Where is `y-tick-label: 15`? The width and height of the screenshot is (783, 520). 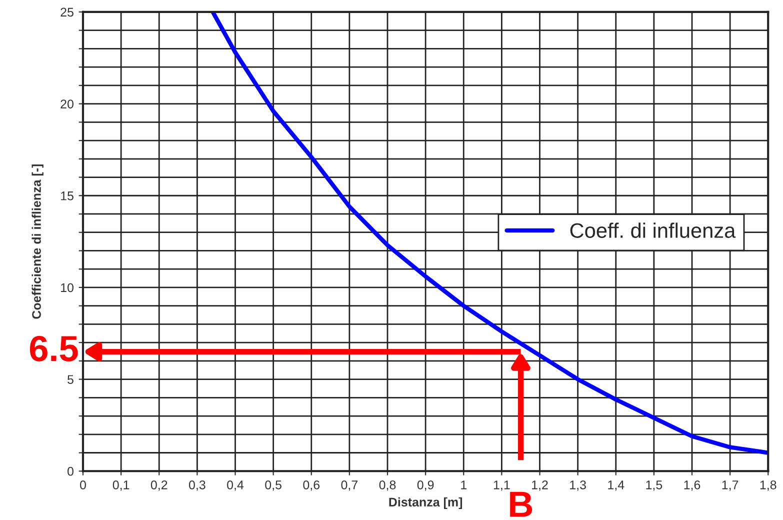
y-tick-label: 15 is located at coordinates (67, 196).